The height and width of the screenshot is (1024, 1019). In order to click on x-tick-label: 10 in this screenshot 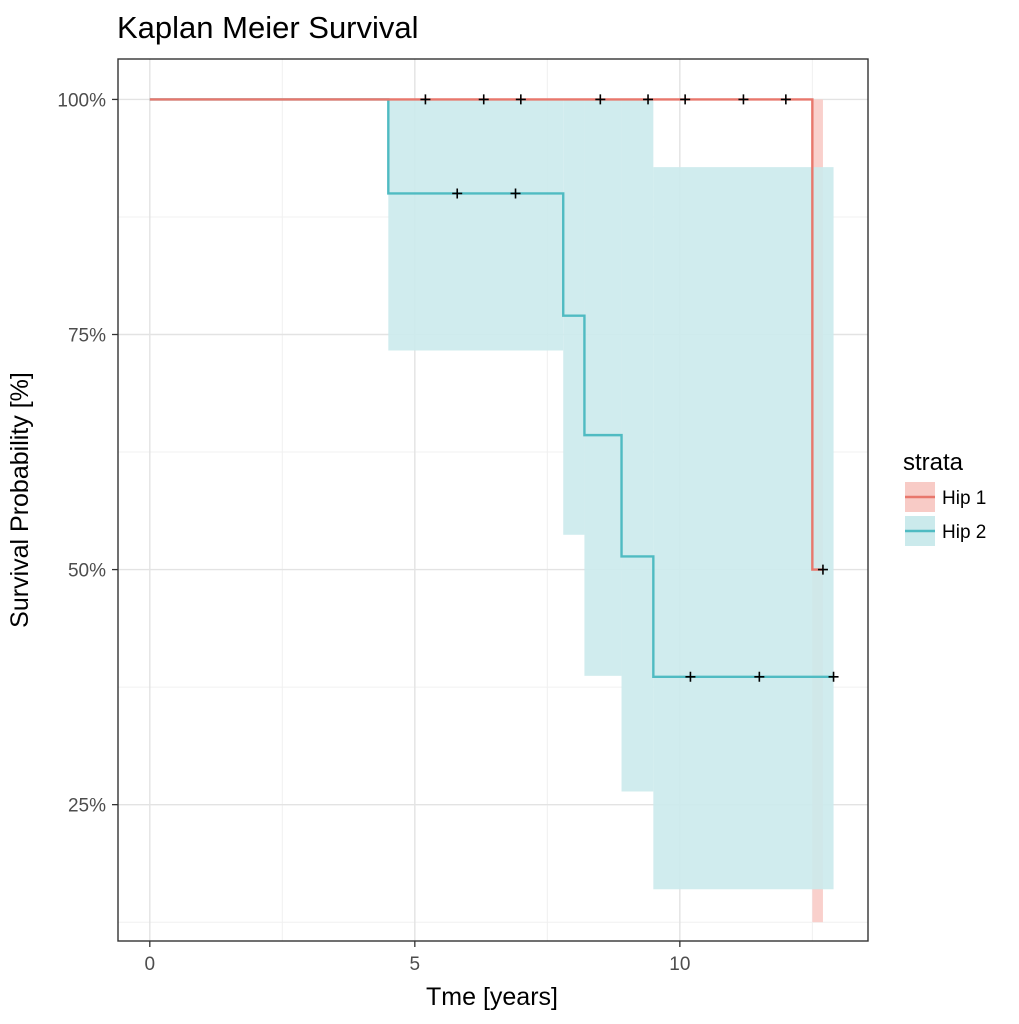, I will do `click(679, 964)`.